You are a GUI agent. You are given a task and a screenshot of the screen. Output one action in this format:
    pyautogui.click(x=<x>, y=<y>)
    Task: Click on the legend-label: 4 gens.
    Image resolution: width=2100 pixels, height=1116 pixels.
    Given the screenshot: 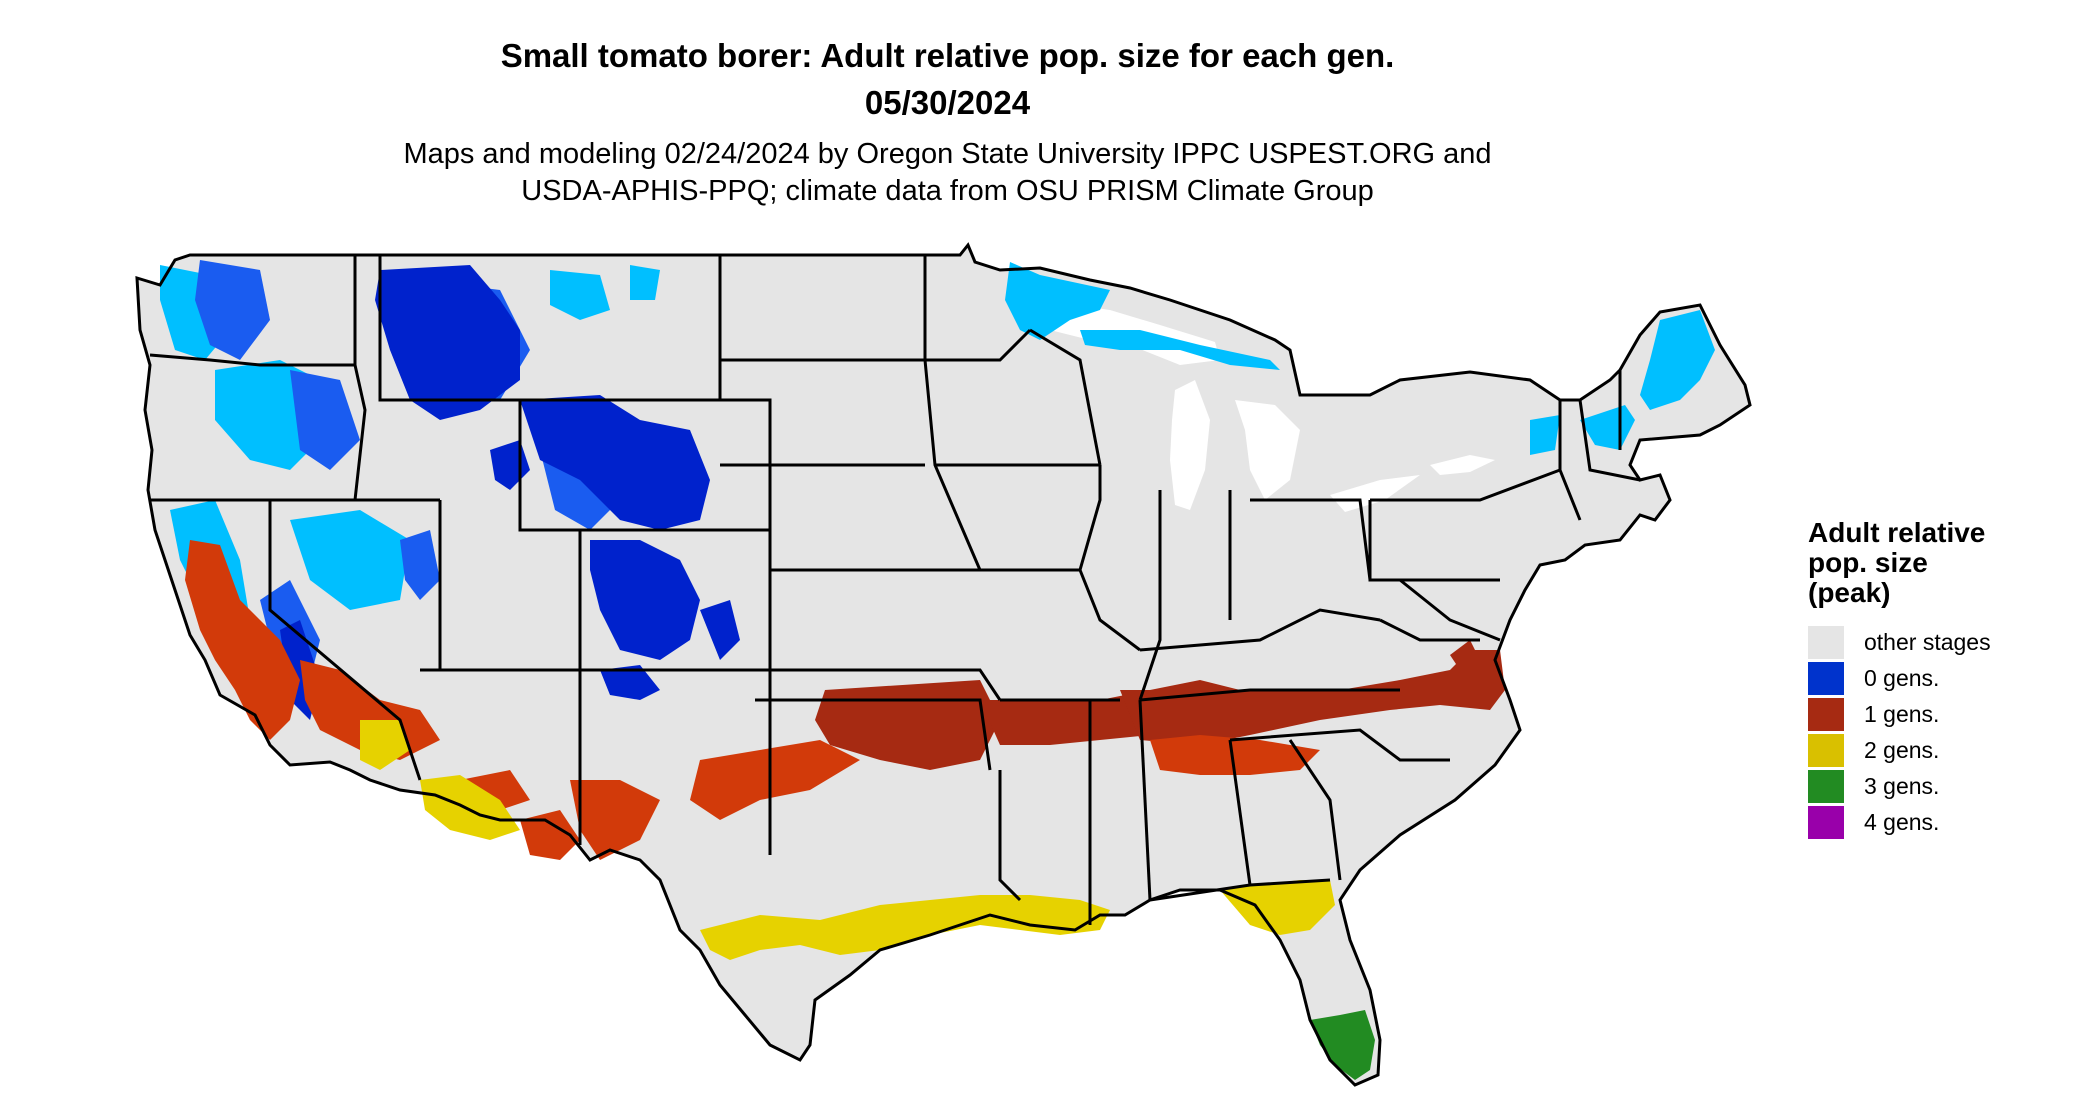 What is the action you would take?
    pyautogui.click(x=1902, y=821)
    